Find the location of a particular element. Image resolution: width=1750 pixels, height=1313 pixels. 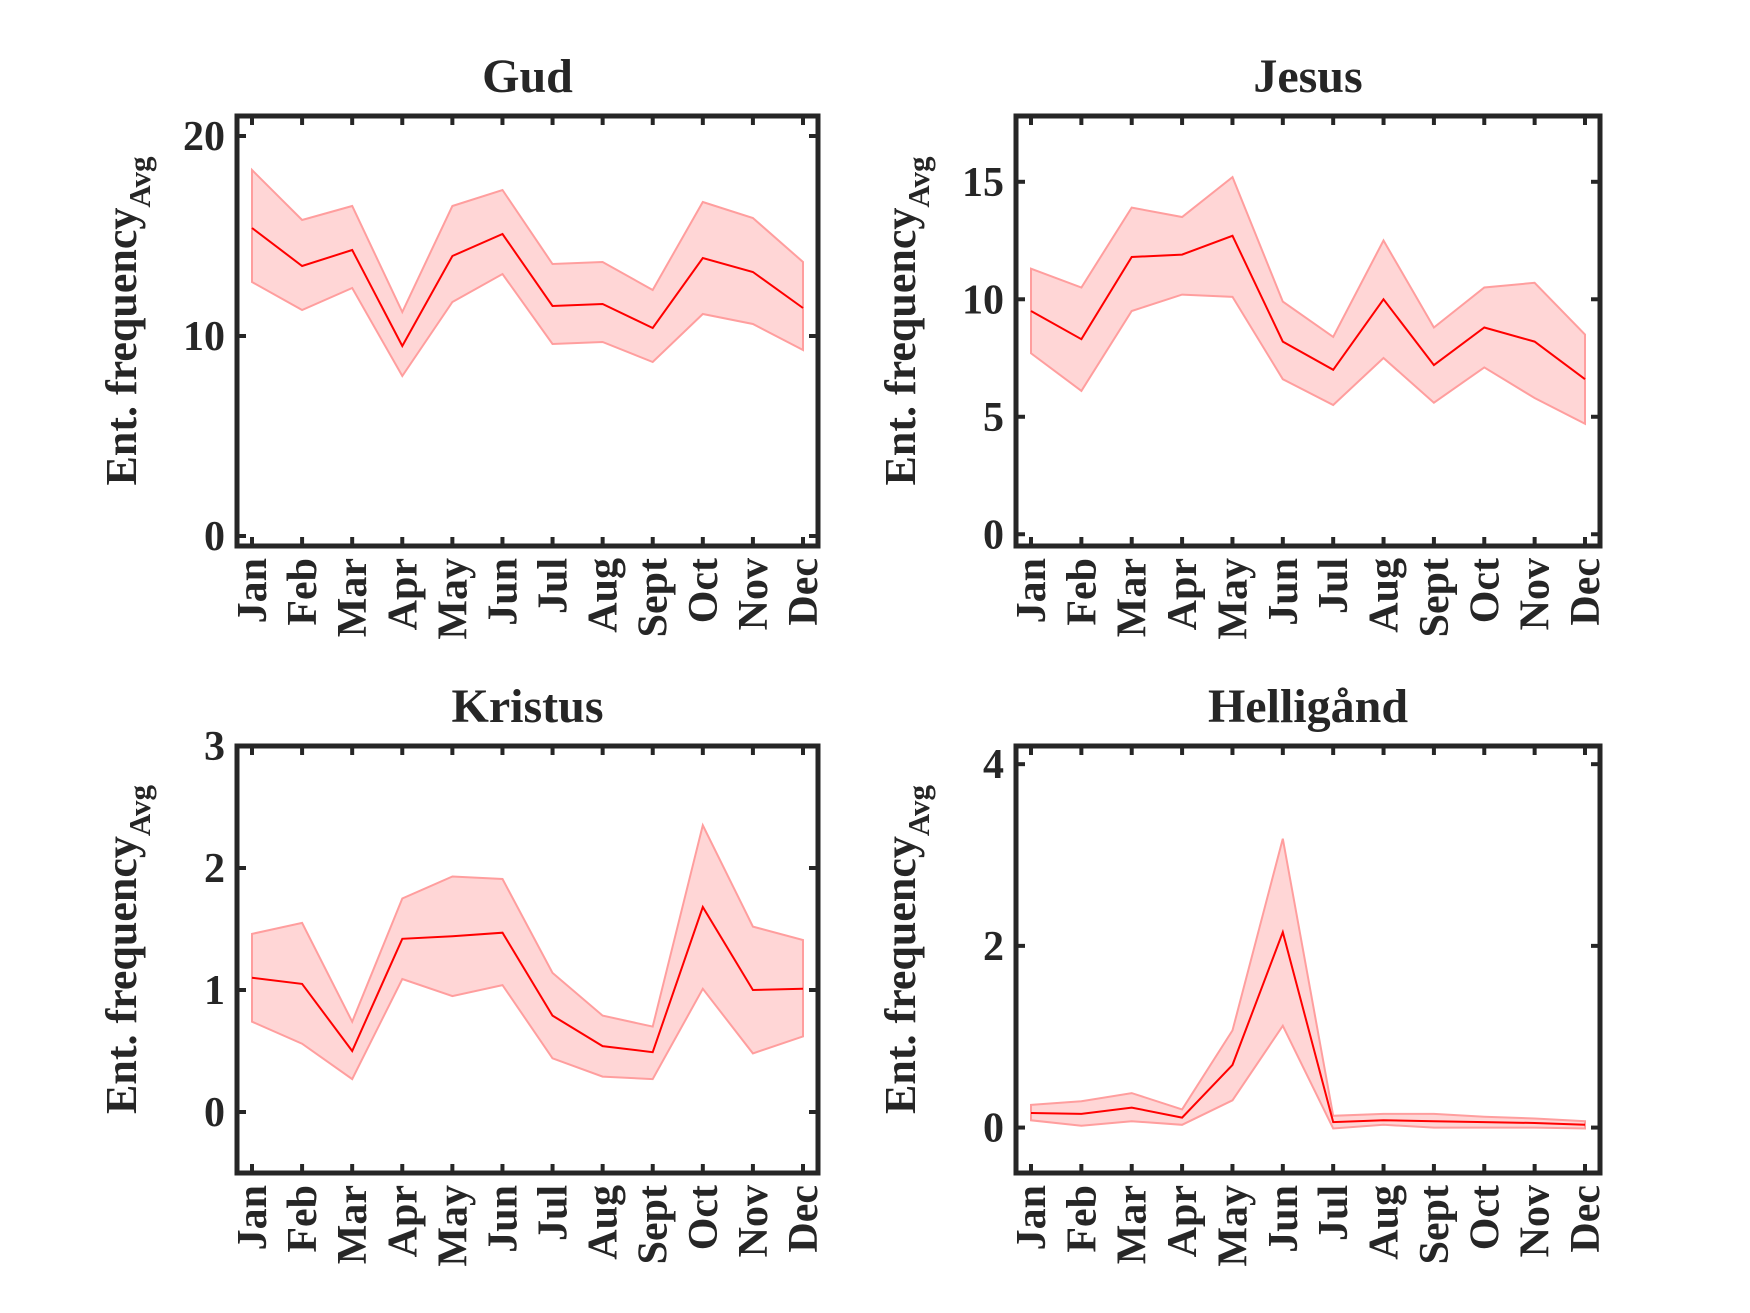

y-tick-label: 4 is located at coordinates (993, 765).